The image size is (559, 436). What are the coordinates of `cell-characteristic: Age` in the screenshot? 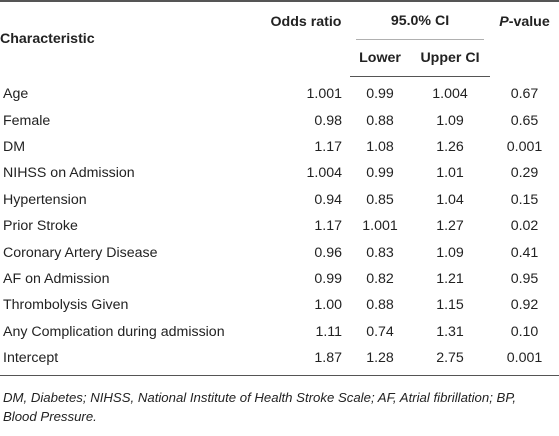 It's located at (16, 93).